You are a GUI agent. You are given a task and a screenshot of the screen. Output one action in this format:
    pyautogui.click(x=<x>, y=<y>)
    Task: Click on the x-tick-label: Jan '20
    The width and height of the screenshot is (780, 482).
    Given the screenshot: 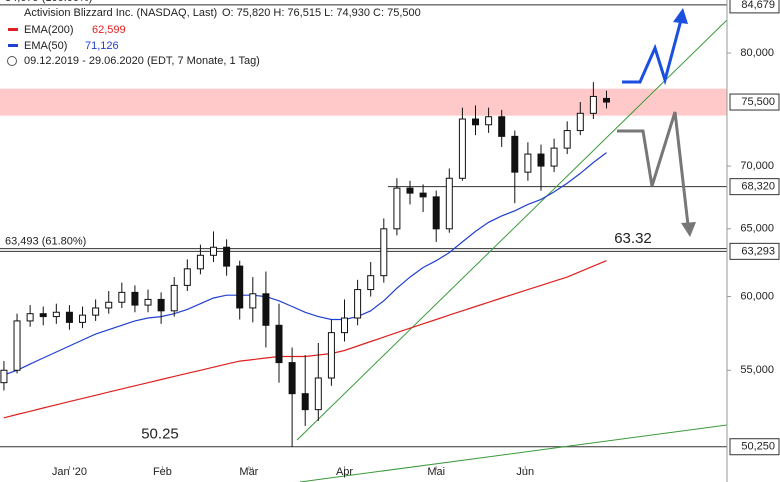 What is the action you would take?
    pyautogui.click(x=69, y=472)
    